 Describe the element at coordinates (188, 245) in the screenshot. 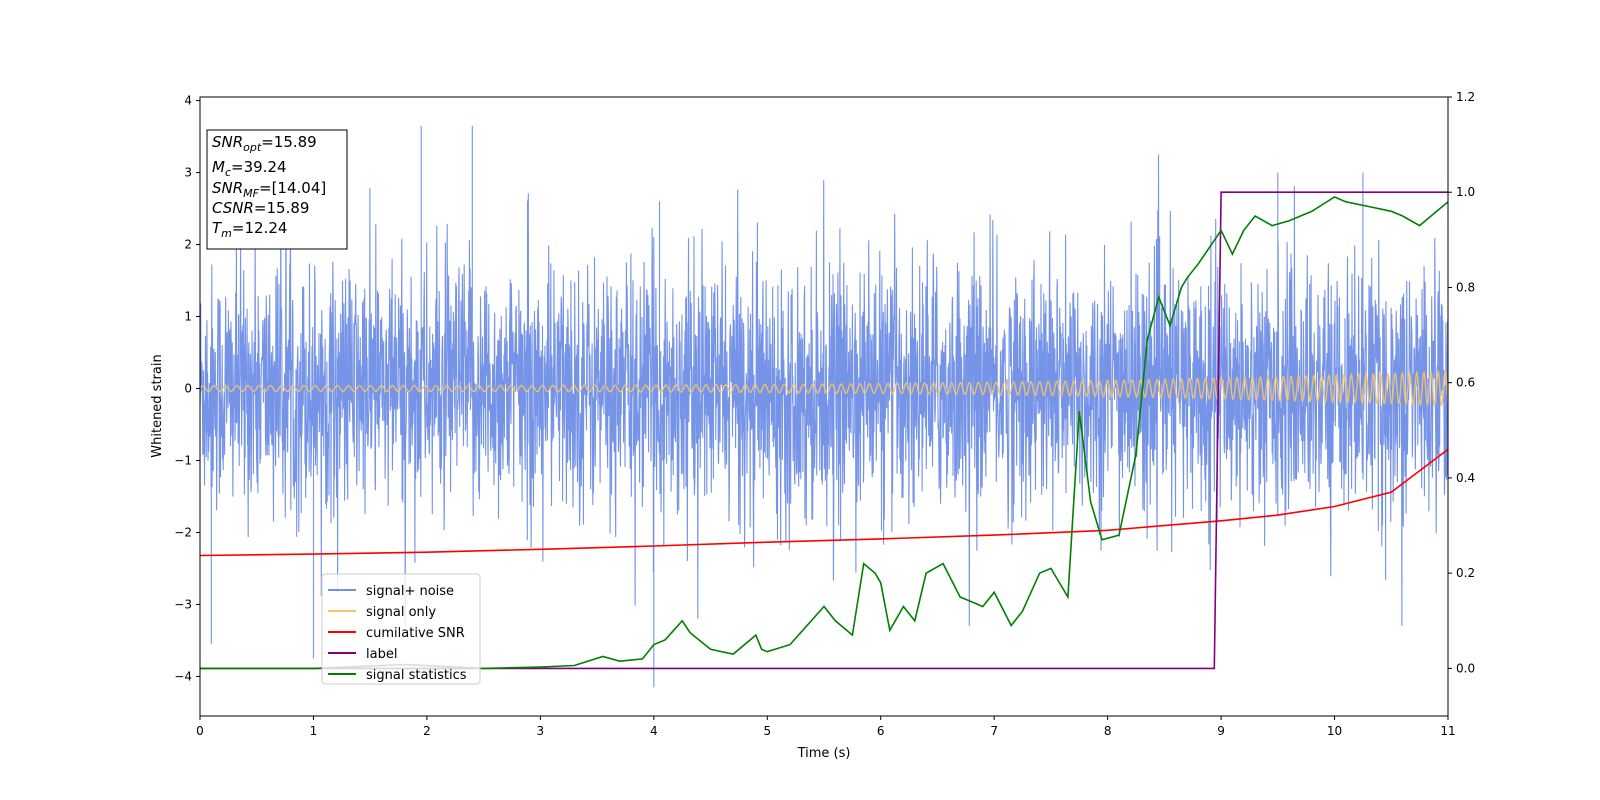

I see `y-tick-label: 2` at that location.